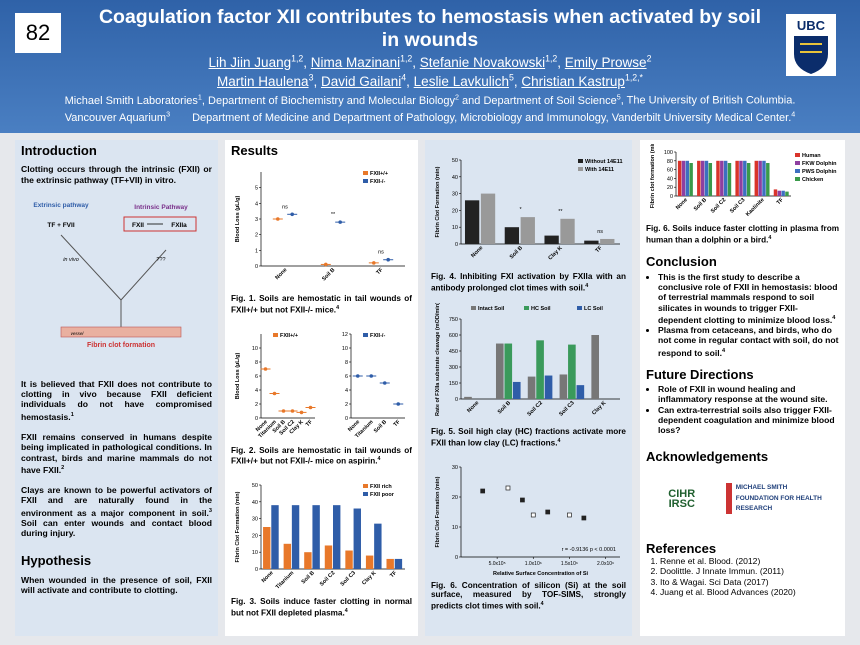 Image resolution: width=860 pixels, height=645 pixels. Describe the element at coordinates (453, 384) in the screenshot. I see `y-tick-label: 150` at that location.